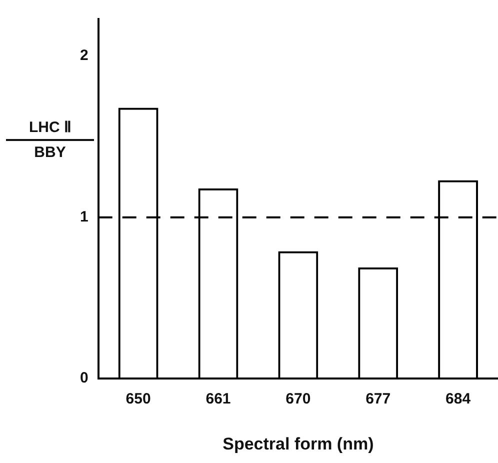 Image resolution: width=498 pixels, height=463 pixels. What do you see at coordinates (218, 399) in the screenshot?
I see `x-tick-label: 661` at bounding box center [218, 399].